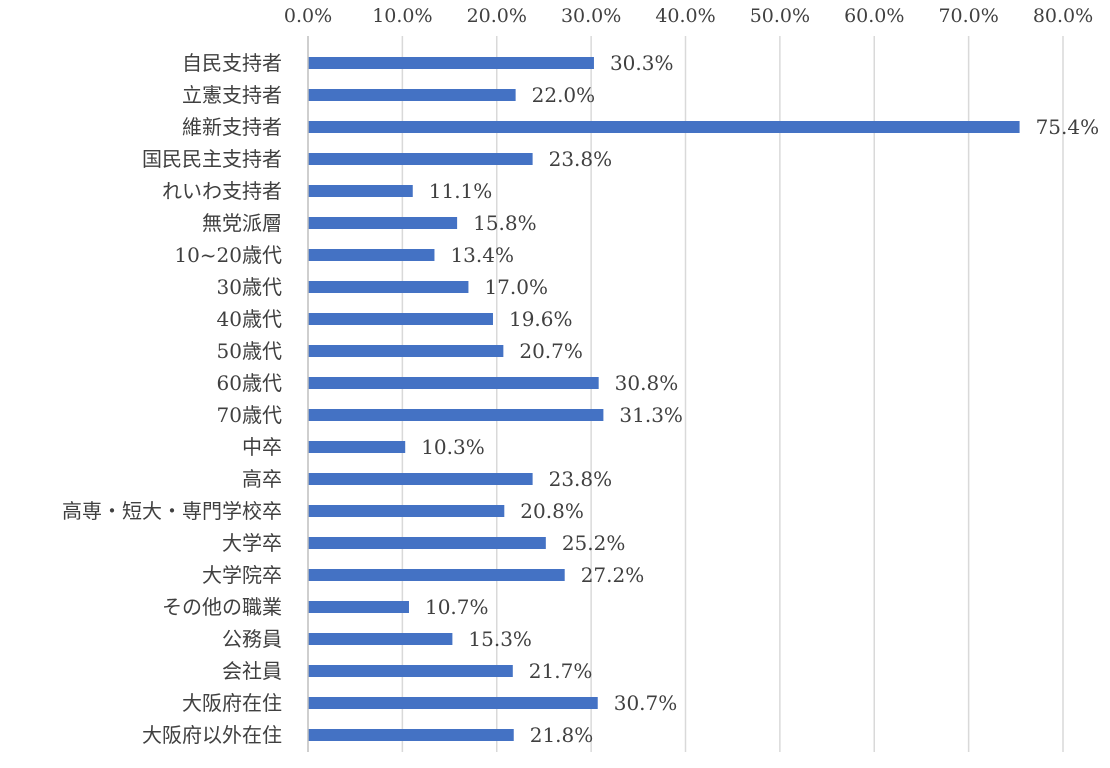 The image size is (1110, 768). What do you see at coordinates (222, 607) in the screenshot?
I see `category-label: その他の職業` at bounding box center [222, 607].